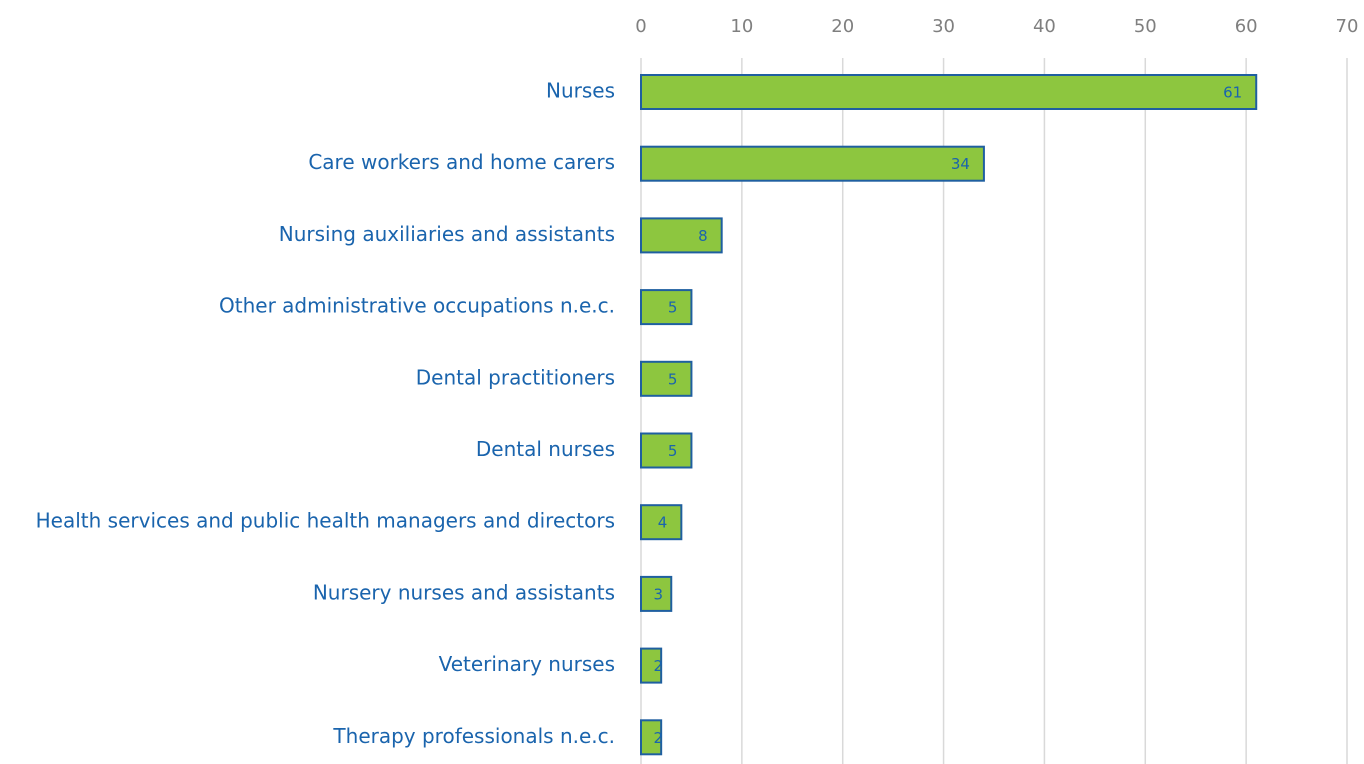 Image resolution: width=1364 pixels, height=764 pixels. What do you see at coordinates (515, 377) in the screenshot?
I see `y-tick-label: Dental practitioners` at bounding box center [515, 377].